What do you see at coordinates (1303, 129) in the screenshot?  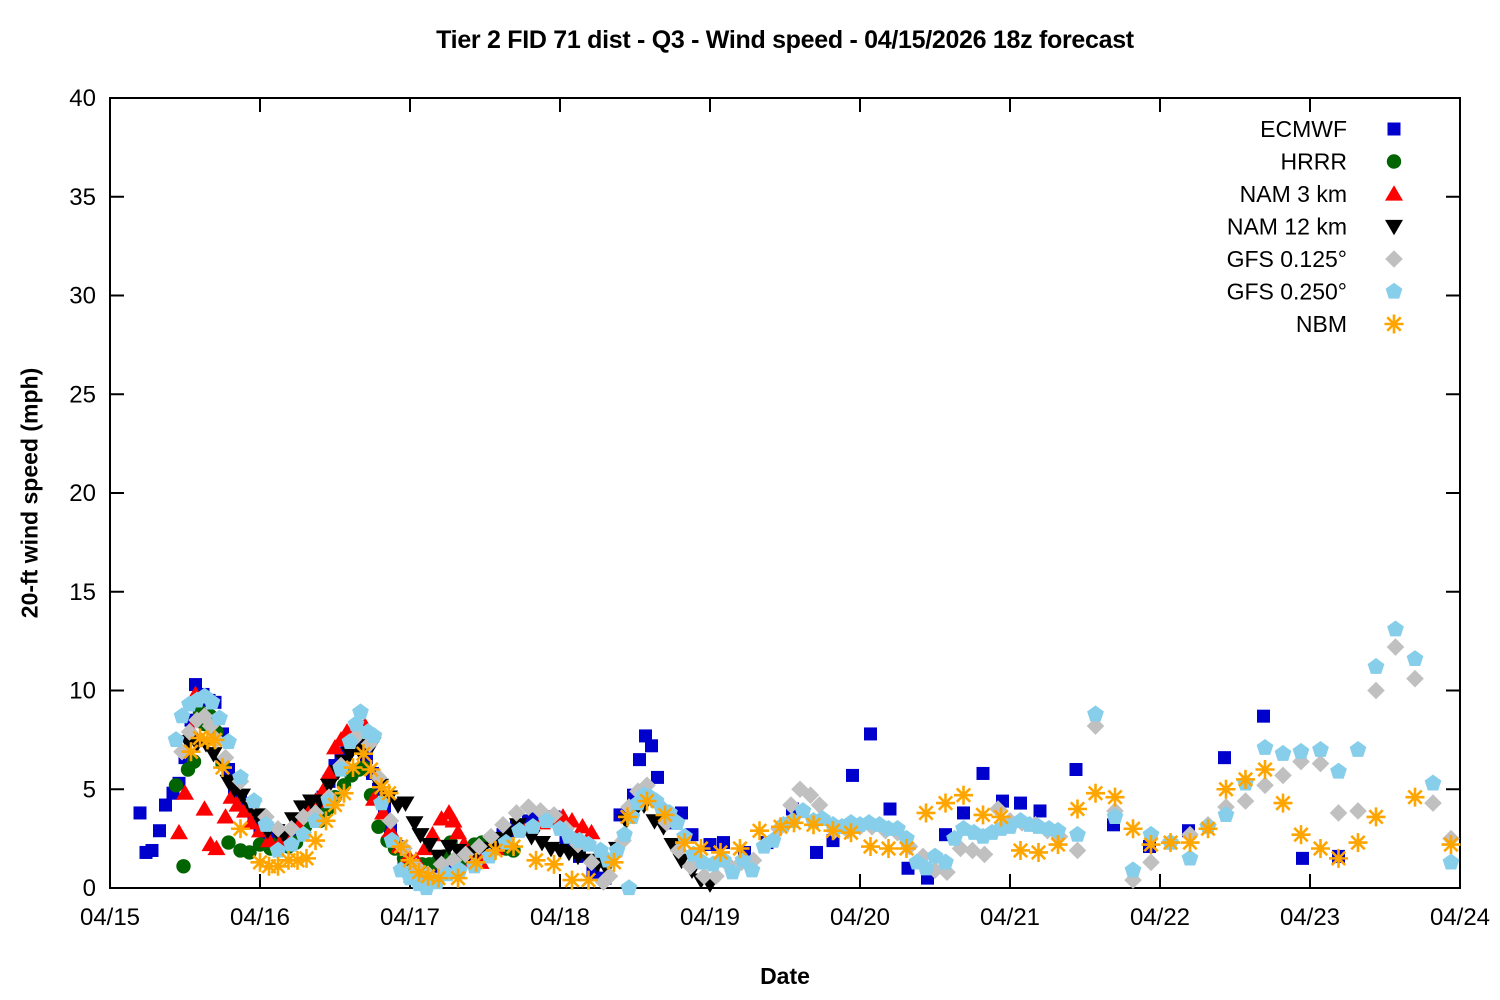 I see `legend-label: ECMWF` at bounding box center [1303, 129].